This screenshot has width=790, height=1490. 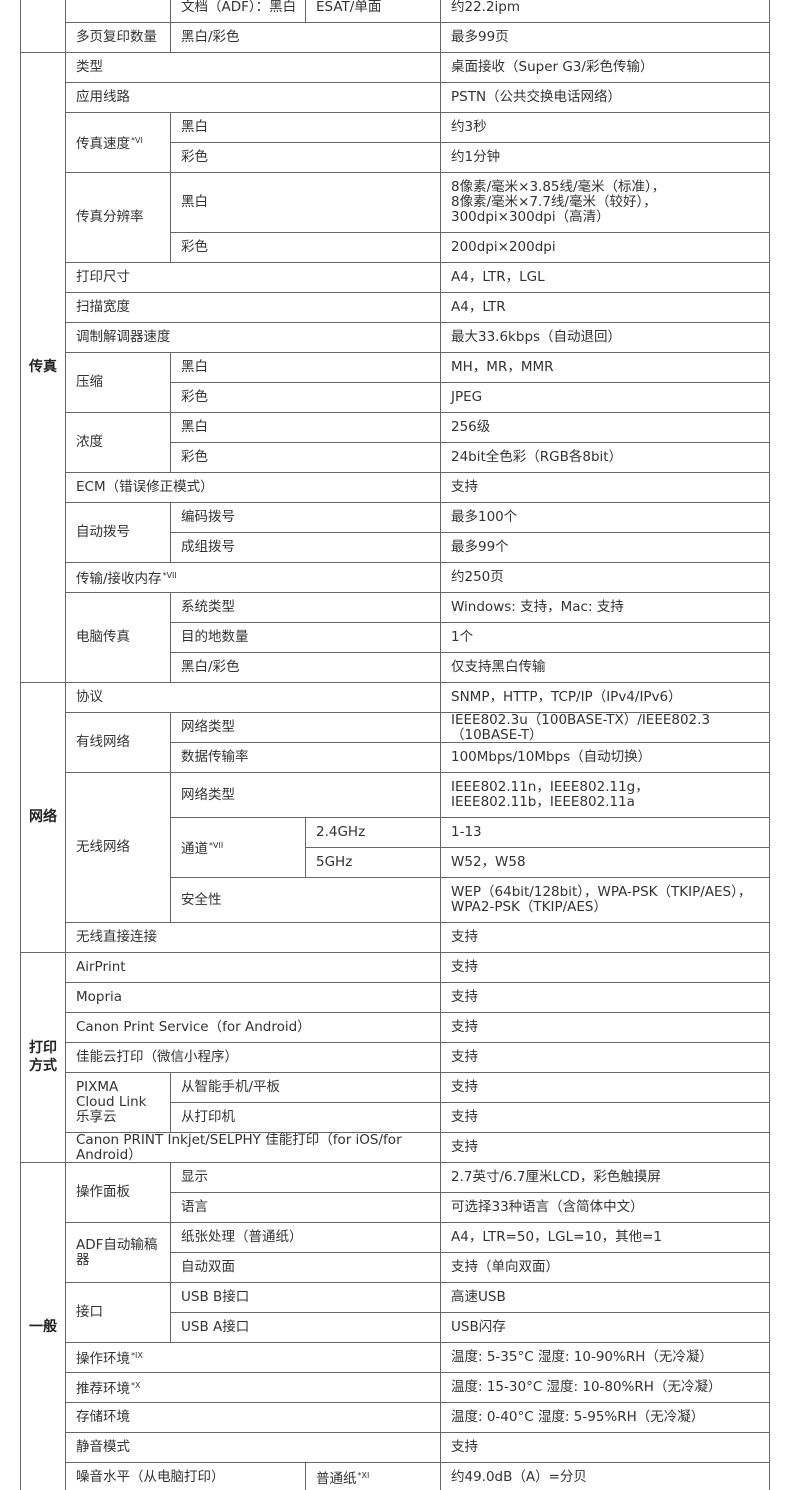 I want to click on label-text: 类型, so click(x=89, y=67).